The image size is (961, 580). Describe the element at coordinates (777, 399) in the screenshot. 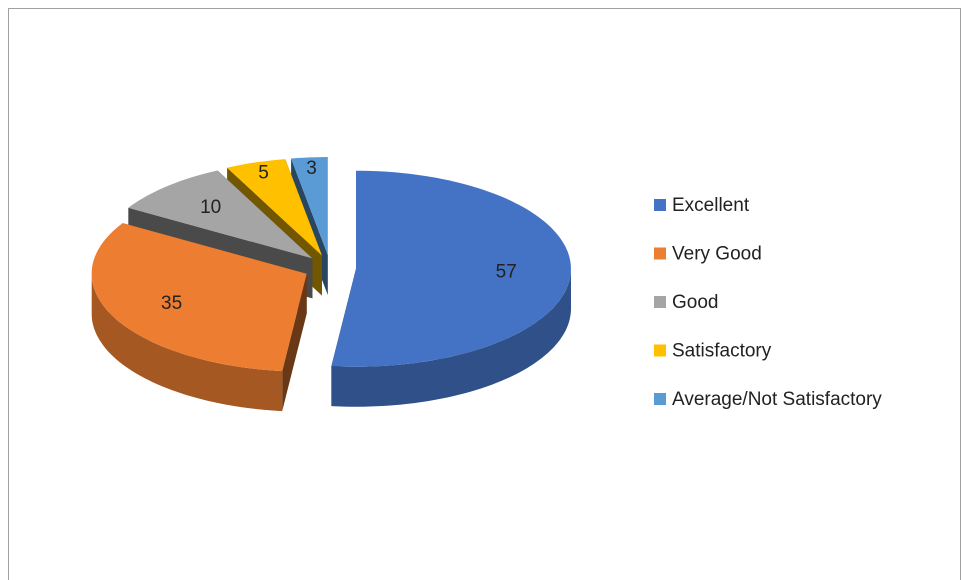

I see `legend-label: Average/Not Satisfactory` at that location.